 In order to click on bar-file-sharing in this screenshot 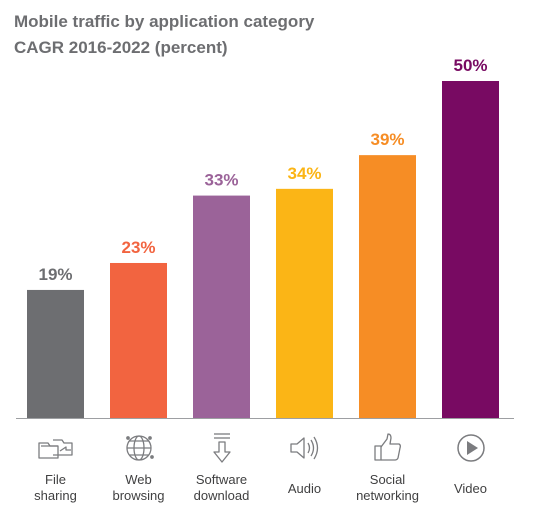, I will do `click(55, 353)`.